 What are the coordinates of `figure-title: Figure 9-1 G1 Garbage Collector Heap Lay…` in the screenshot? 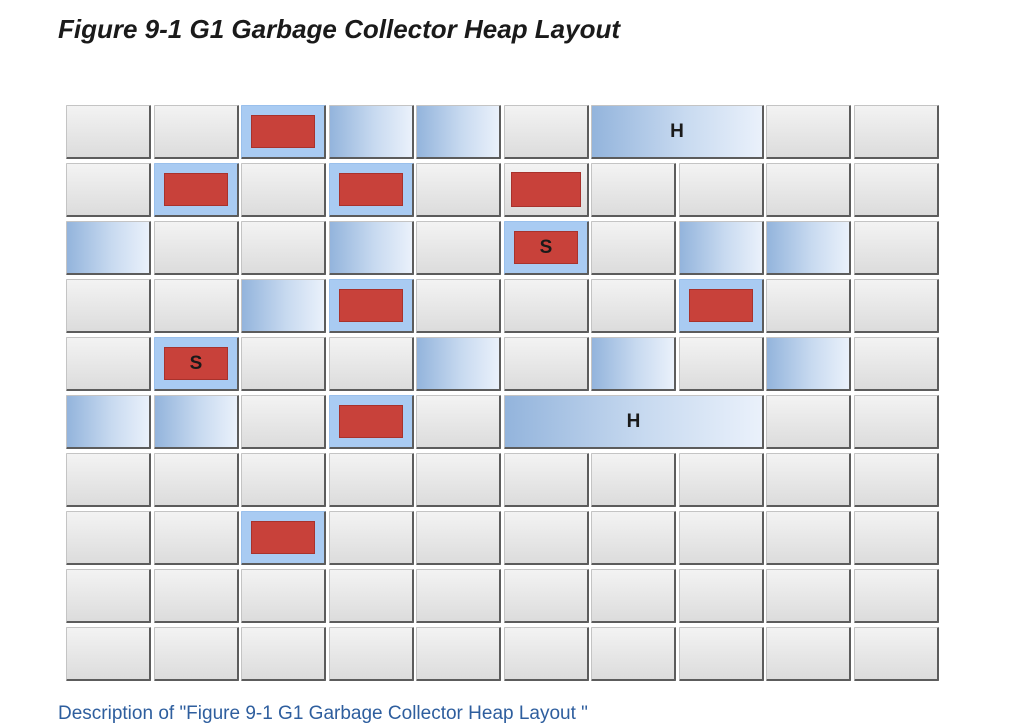 It's located at (339, 29).